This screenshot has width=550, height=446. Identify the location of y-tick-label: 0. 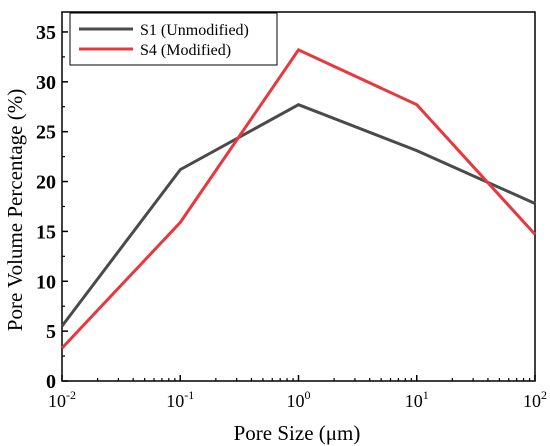
(51, 382).